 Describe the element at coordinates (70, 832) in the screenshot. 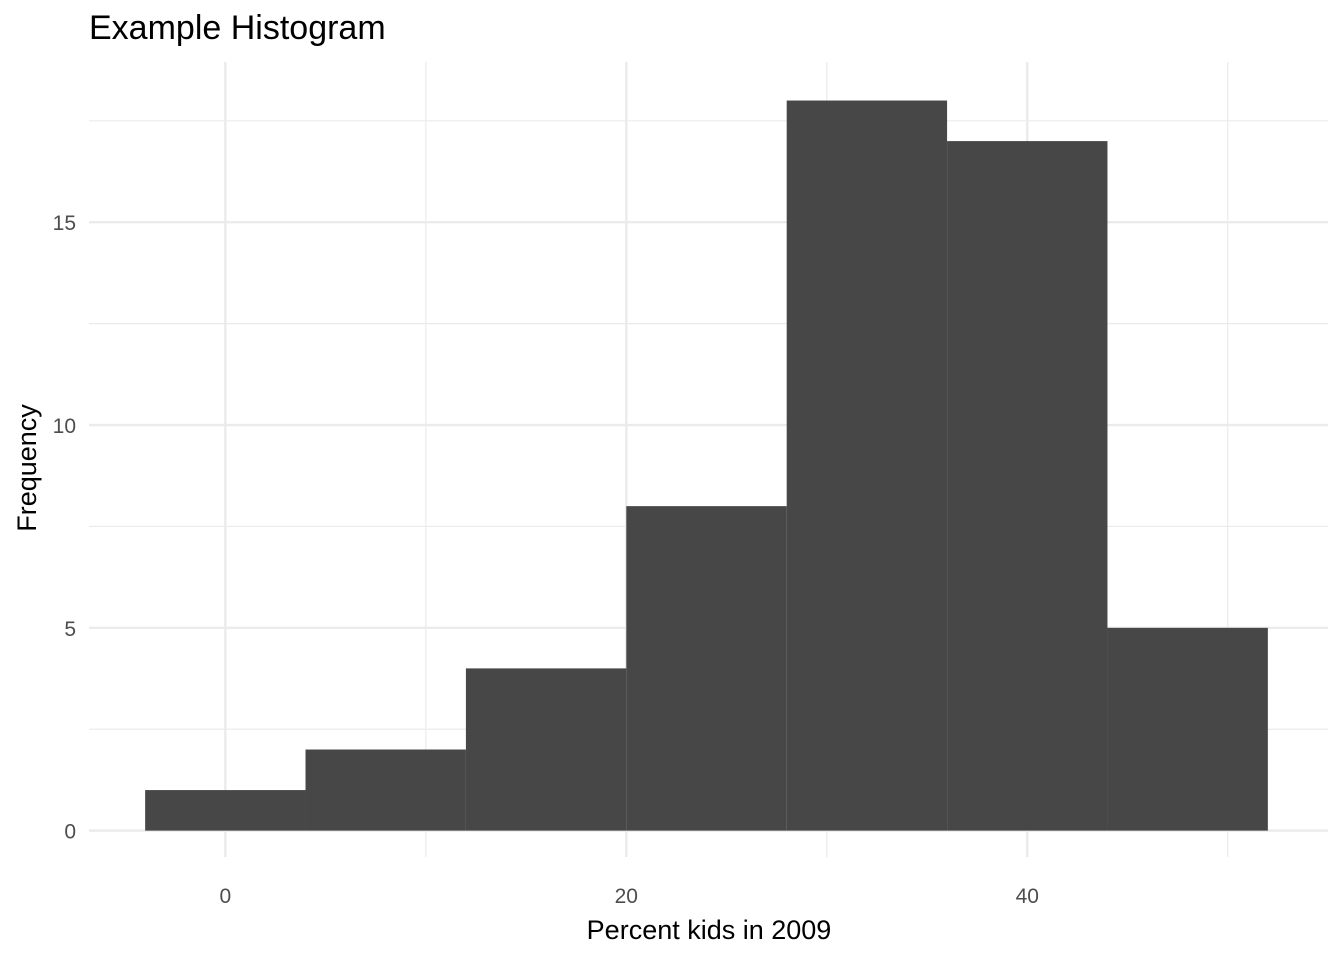

I see `y-tick-label: 0` at that location.